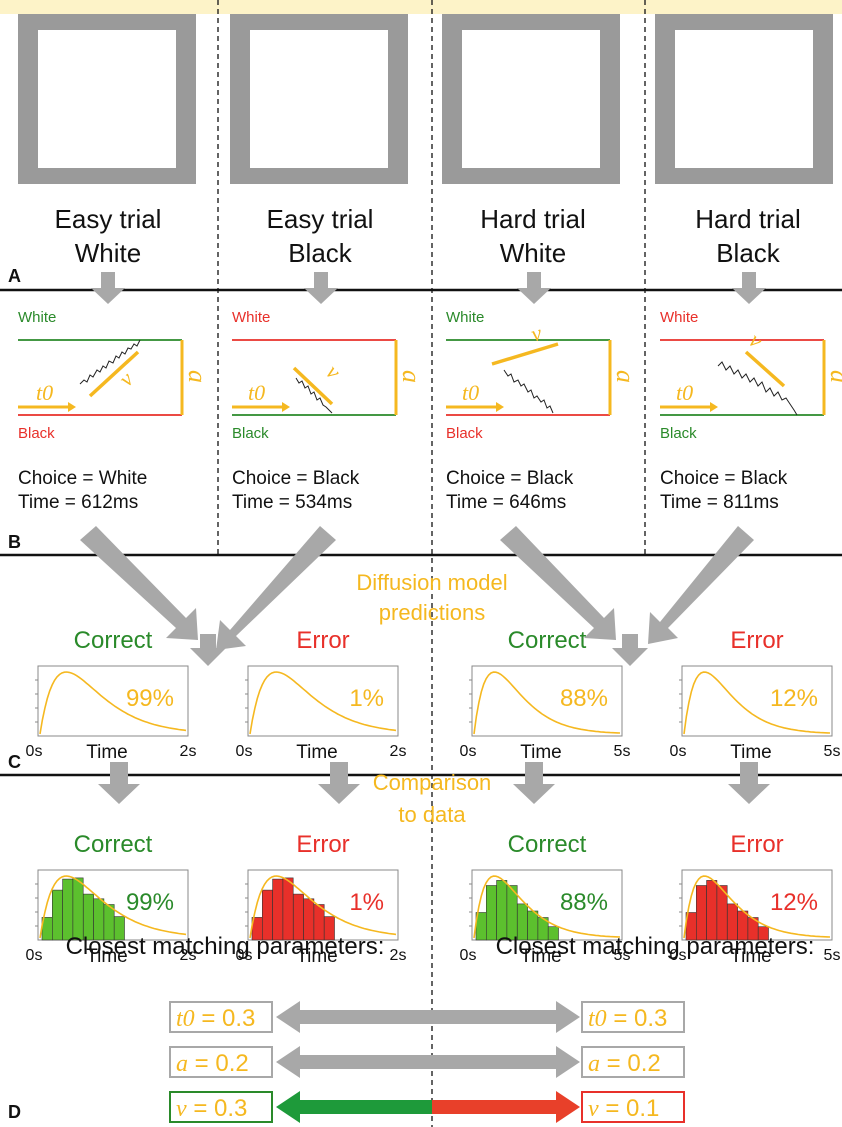  What do you see at coordinates (292, 502) in the screenshot?
I see `time-text: Time = 534ms` at bounding box center [292, 502].